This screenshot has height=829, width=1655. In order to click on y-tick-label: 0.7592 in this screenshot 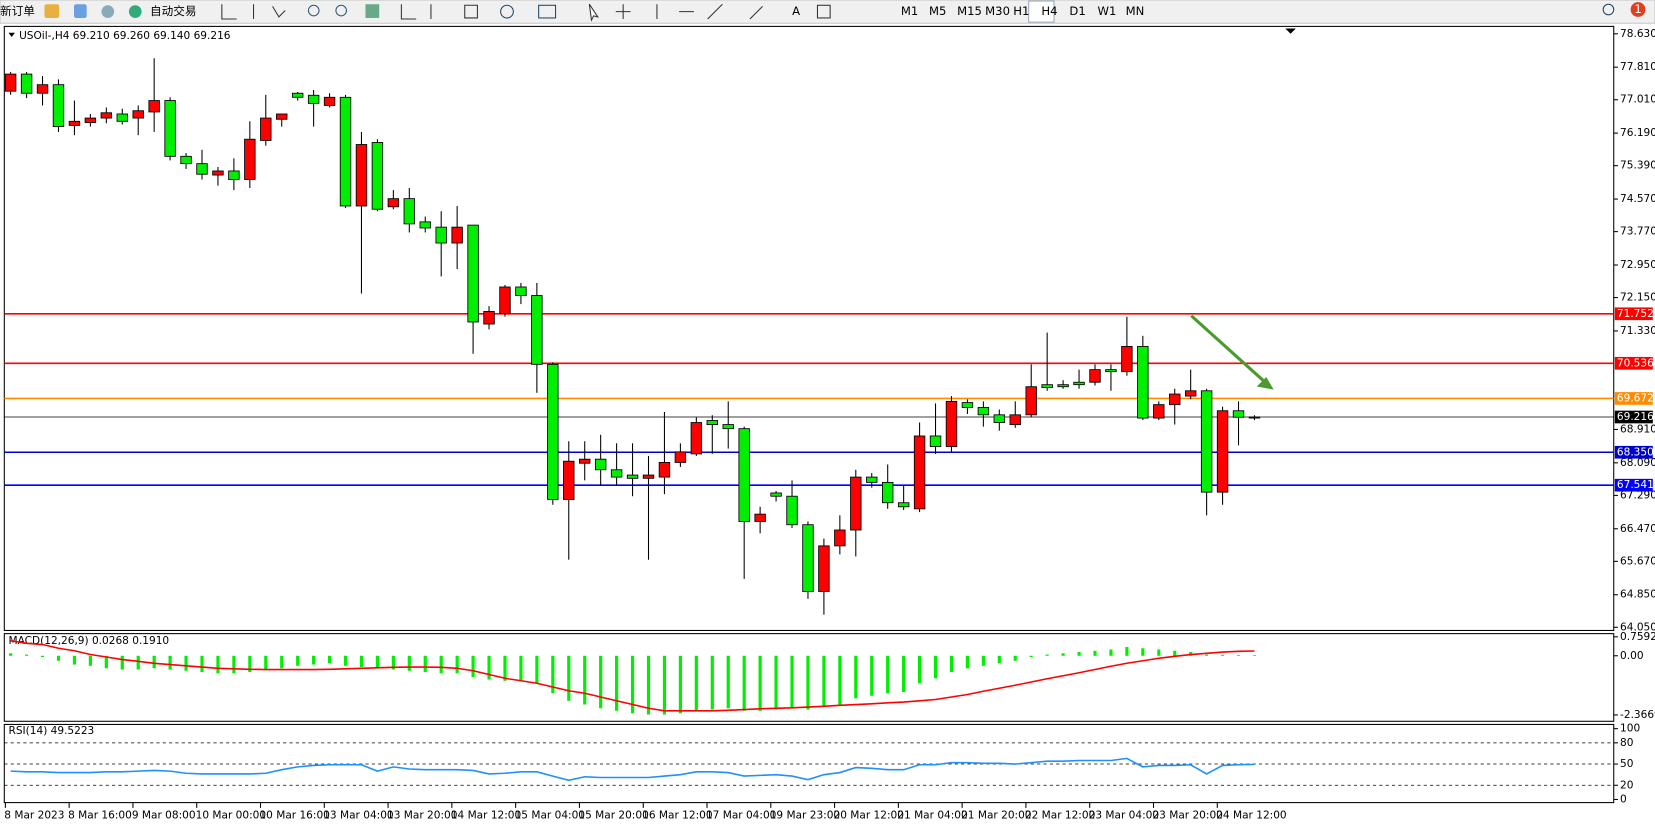, I will do `click(1637, 637)`.